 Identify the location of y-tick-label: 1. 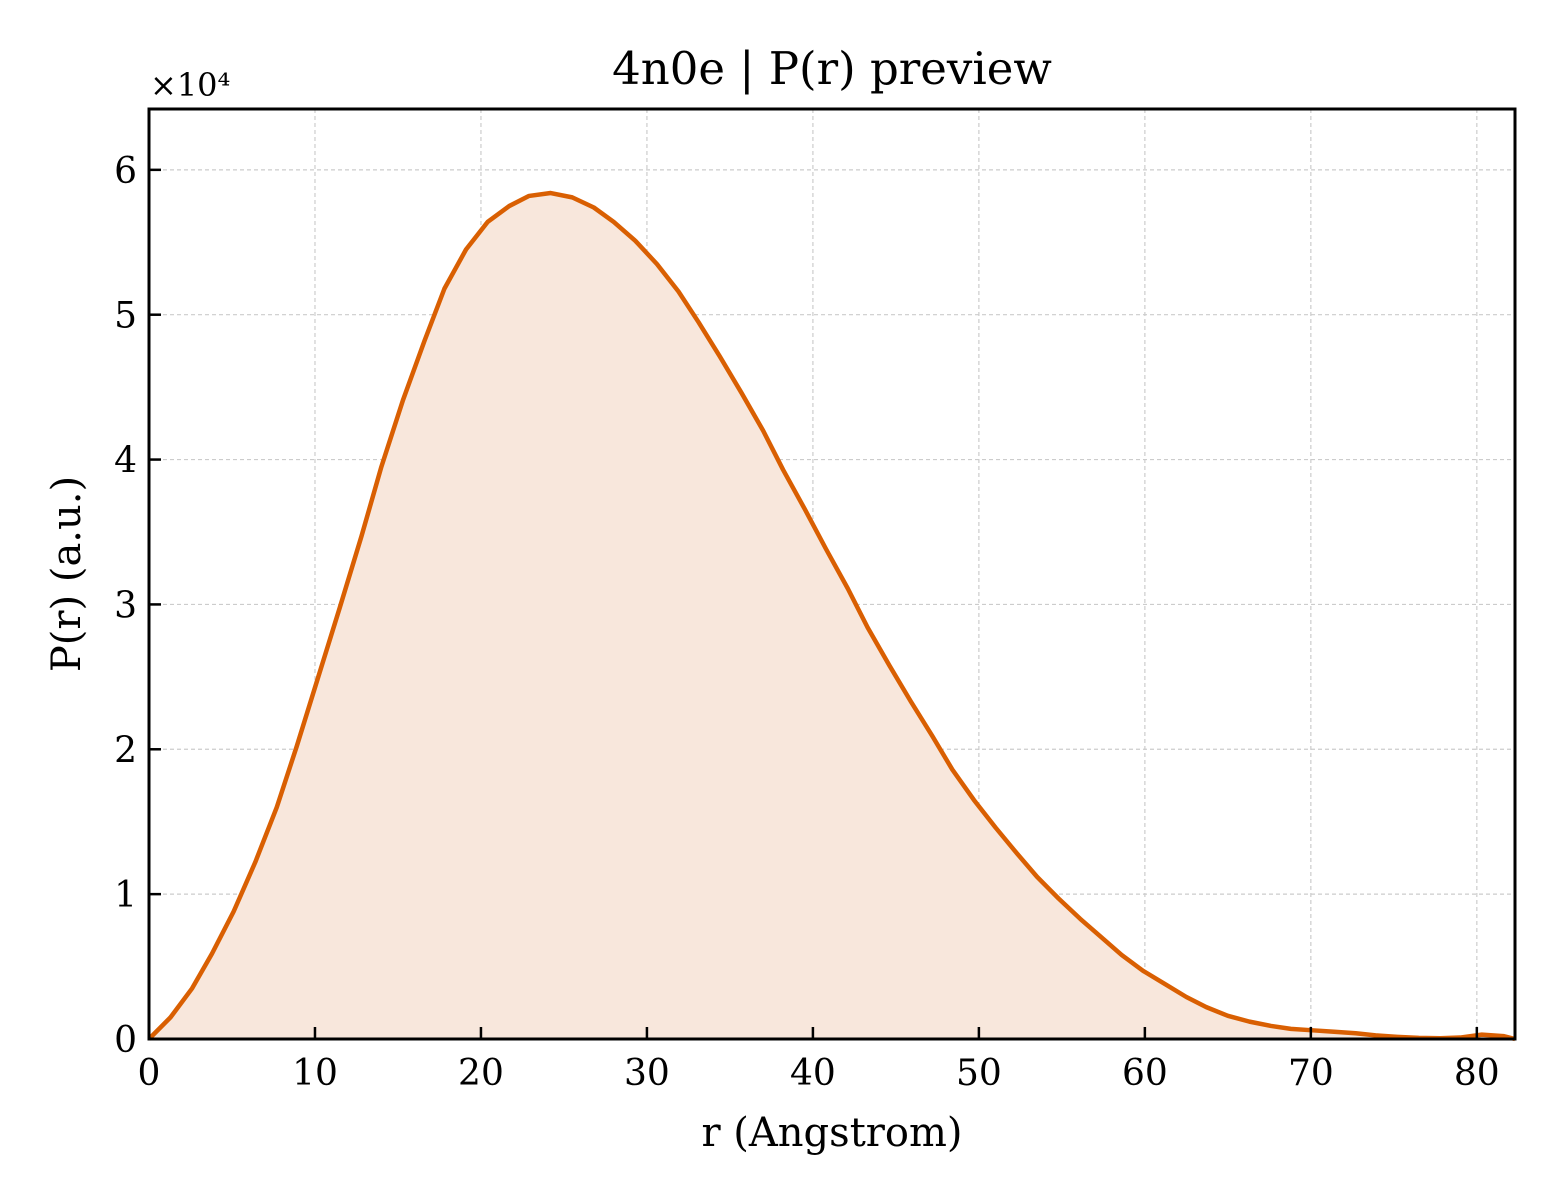
(125, 895).